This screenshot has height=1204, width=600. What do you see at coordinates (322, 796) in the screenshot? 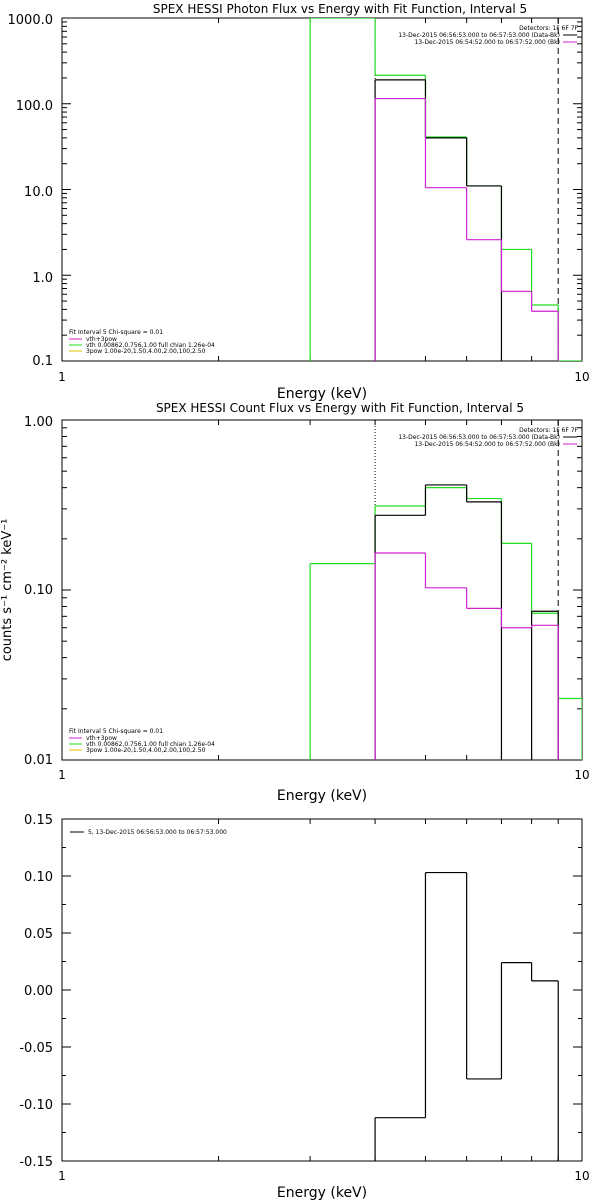
I see `count-flux-xlabel: Energy (keV)` at bounding box center [322, 796].